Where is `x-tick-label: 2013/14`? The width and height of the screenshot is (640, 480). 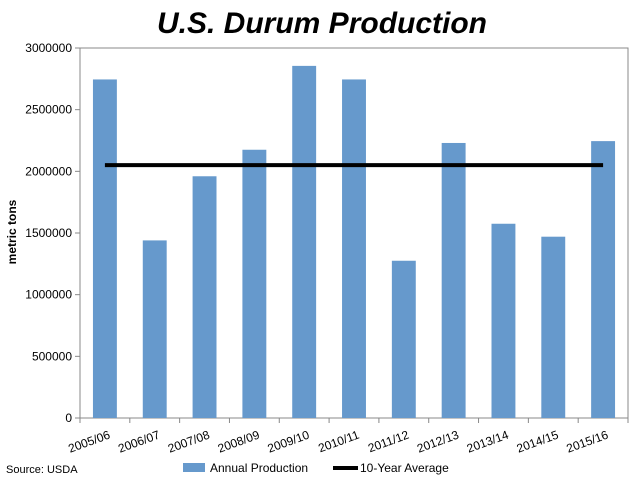
x-tick-label: 2013/14 is located at coordinates (488, 442).